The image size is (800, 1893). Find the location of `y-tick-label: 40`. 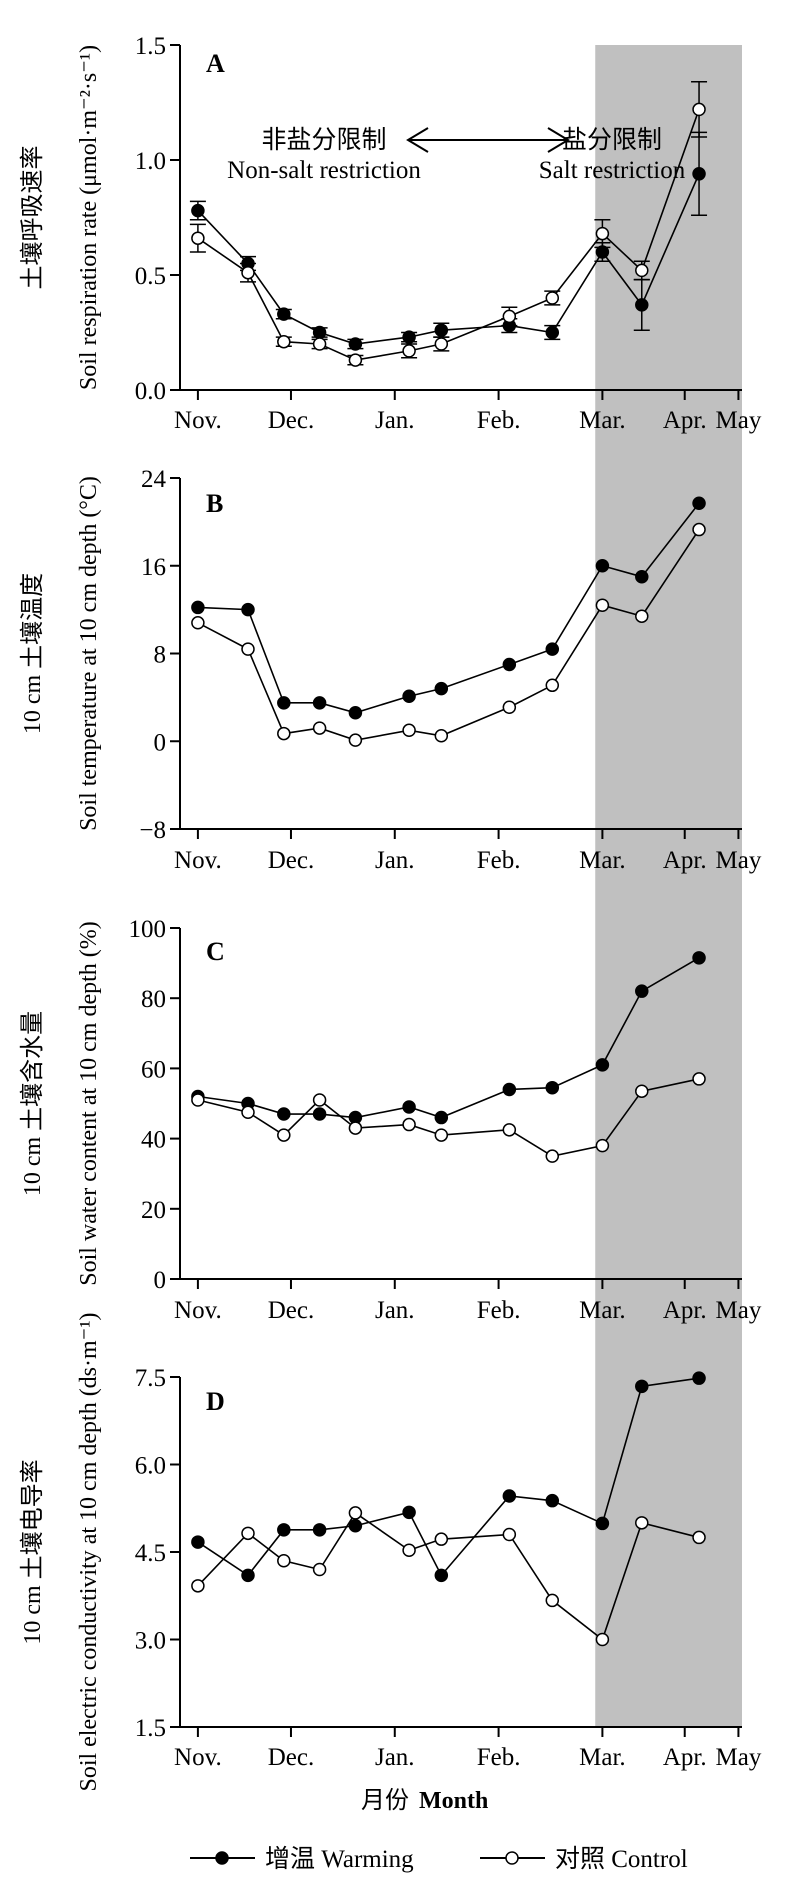

y-tick-label: 40 is located at coordinates (153, 1140).